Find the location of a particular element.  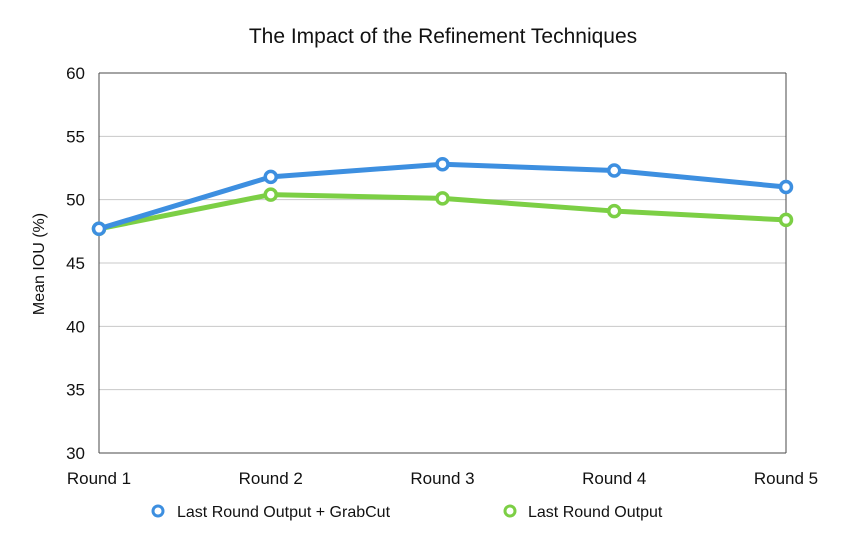

series is located at coordinates (442, 196).